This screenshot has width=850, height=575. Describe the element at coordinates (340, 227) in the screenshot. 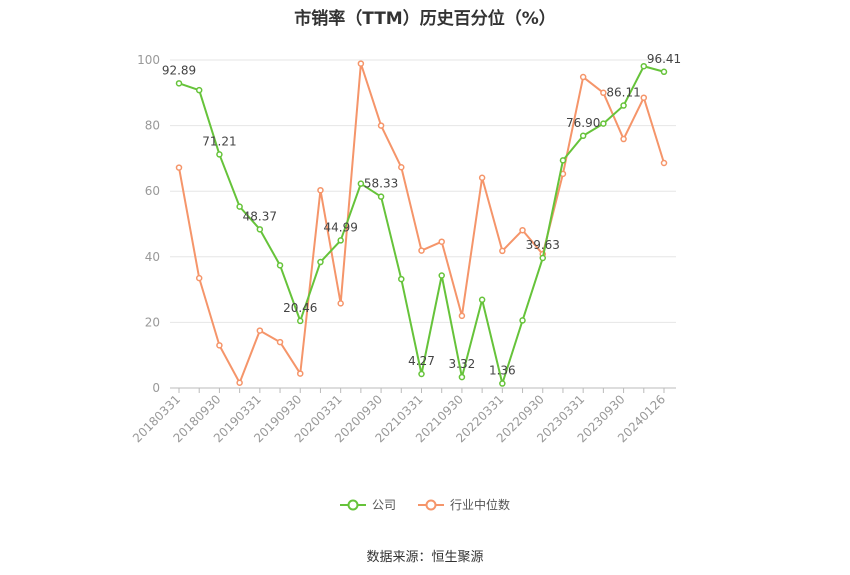

I see `data-label: 44.99` at that location.